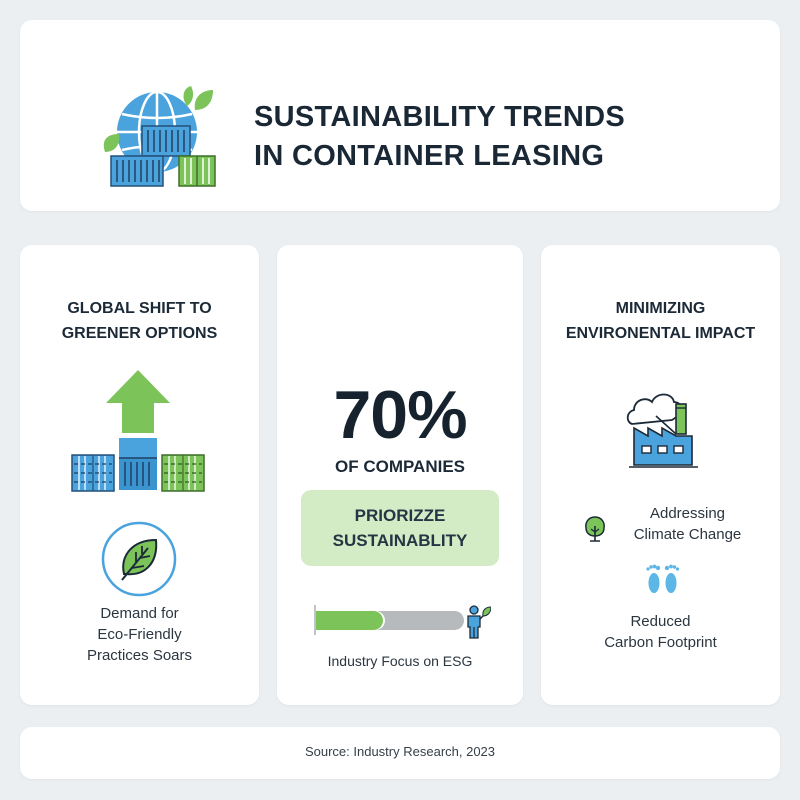 The width and height of the screenshot is (800, 800). What do you see at coordinates (315, 620) in the screenshot?
I see `progress-axis` at bounding box center [315, 620].